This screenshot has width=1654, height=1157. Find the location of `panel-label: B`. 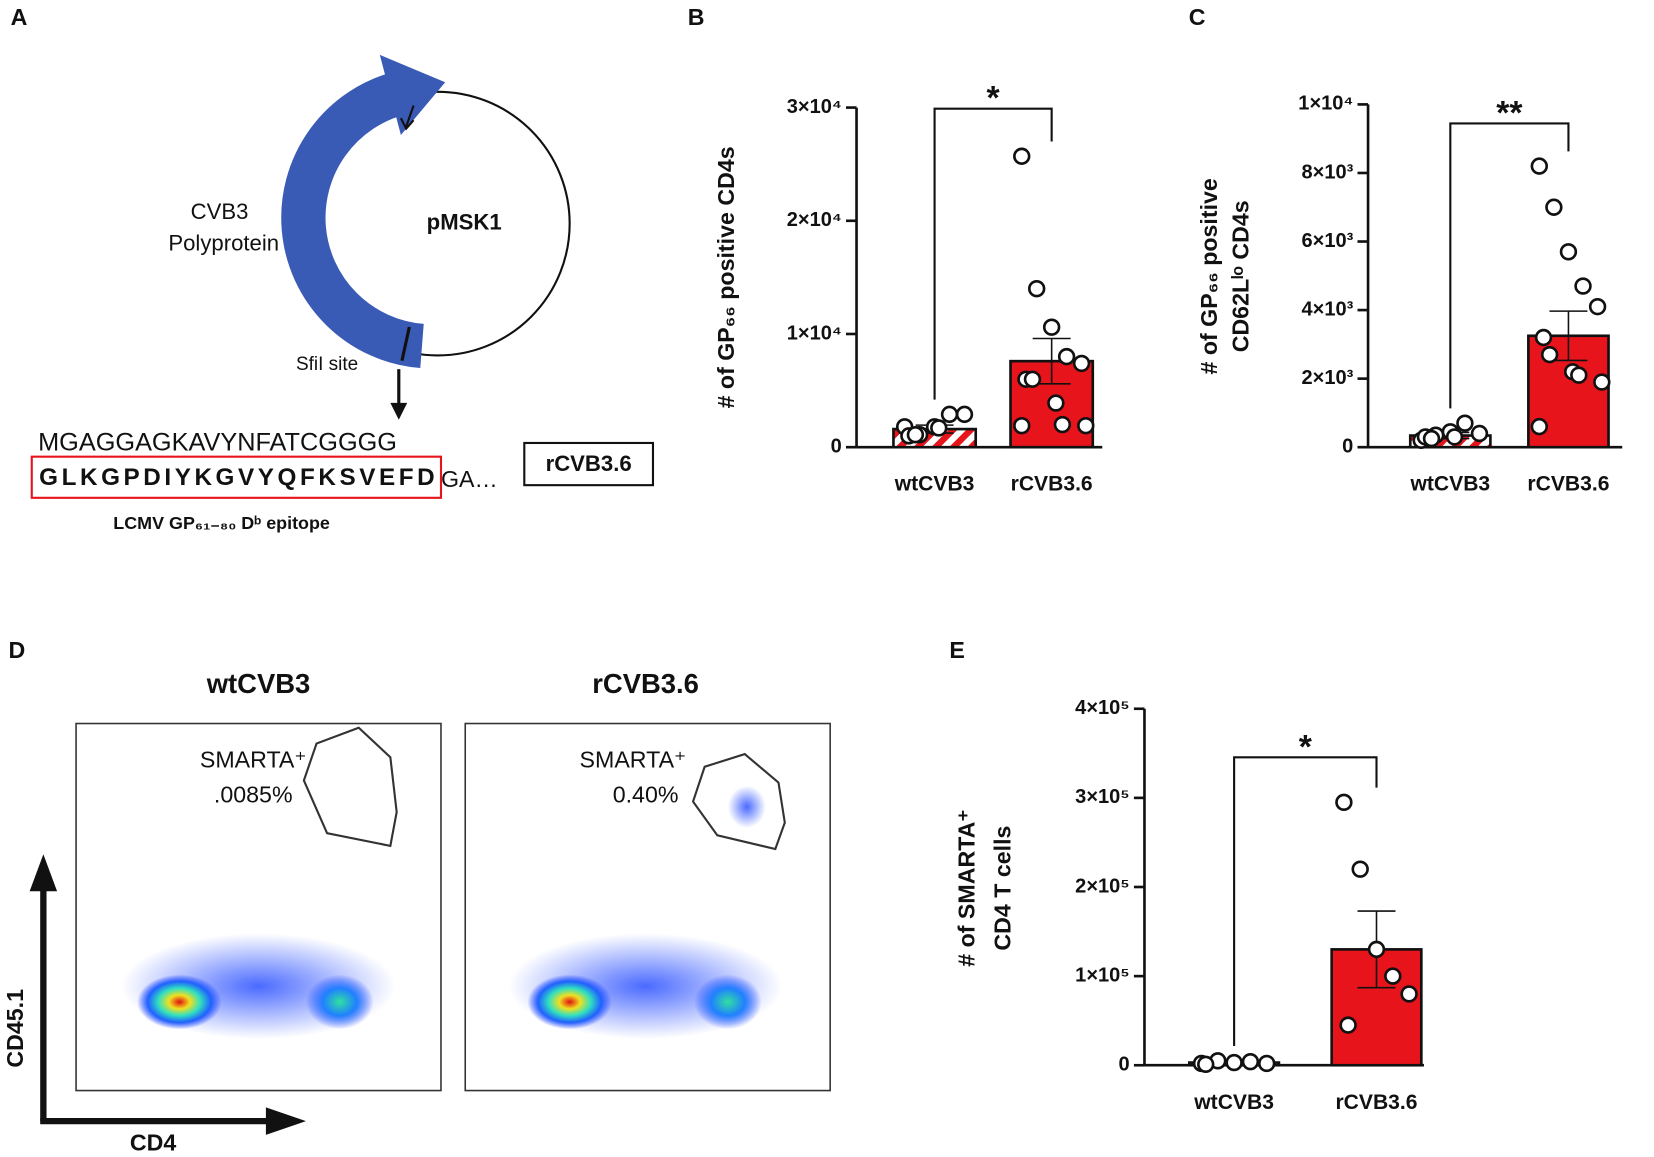

panel-label: B is located at coordinates (696, 17).